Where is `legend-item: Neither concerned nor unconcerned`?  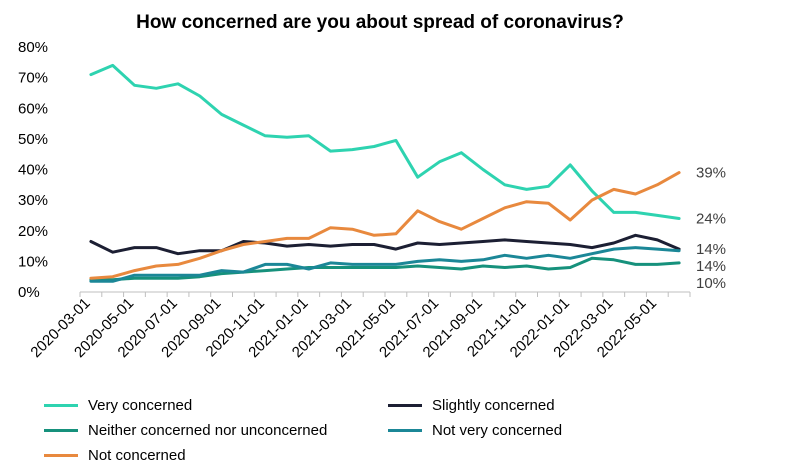
legend-item: Neither concerned nor unconcerned is located at coordinates (185, 430).